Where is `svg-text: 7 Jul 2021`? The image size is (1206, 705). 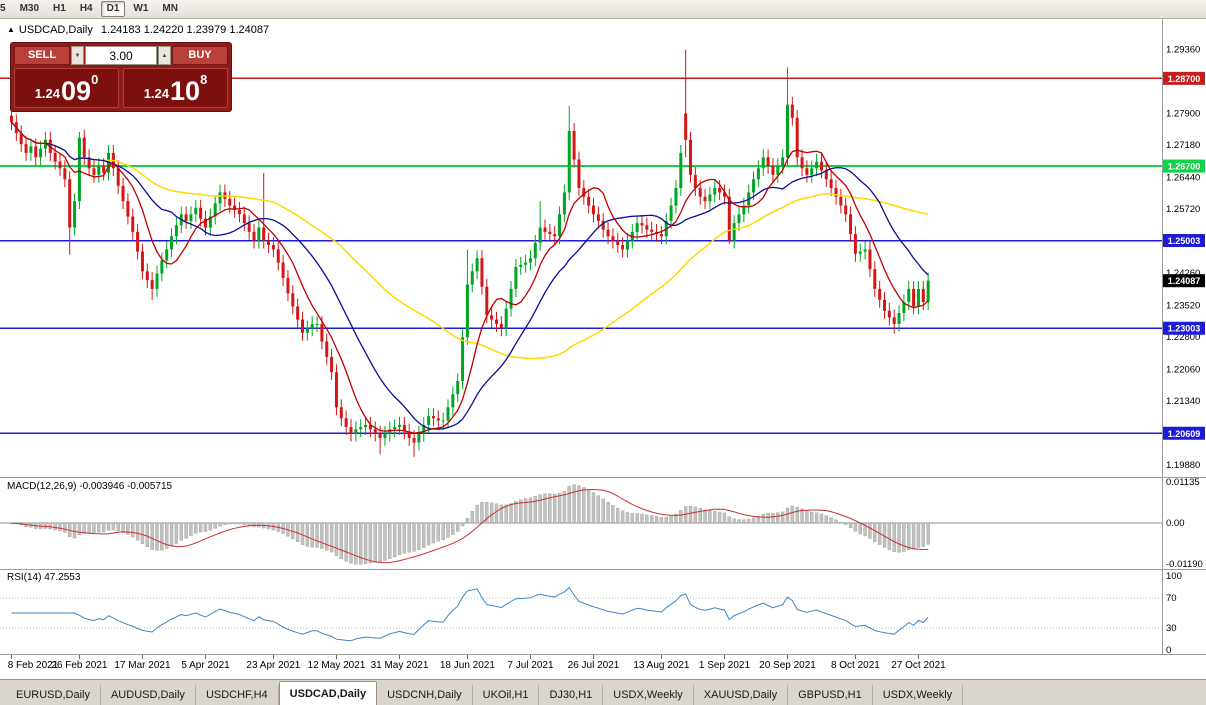 svg-text: 7 Jul 2021 is located at coordinates (530, 665).